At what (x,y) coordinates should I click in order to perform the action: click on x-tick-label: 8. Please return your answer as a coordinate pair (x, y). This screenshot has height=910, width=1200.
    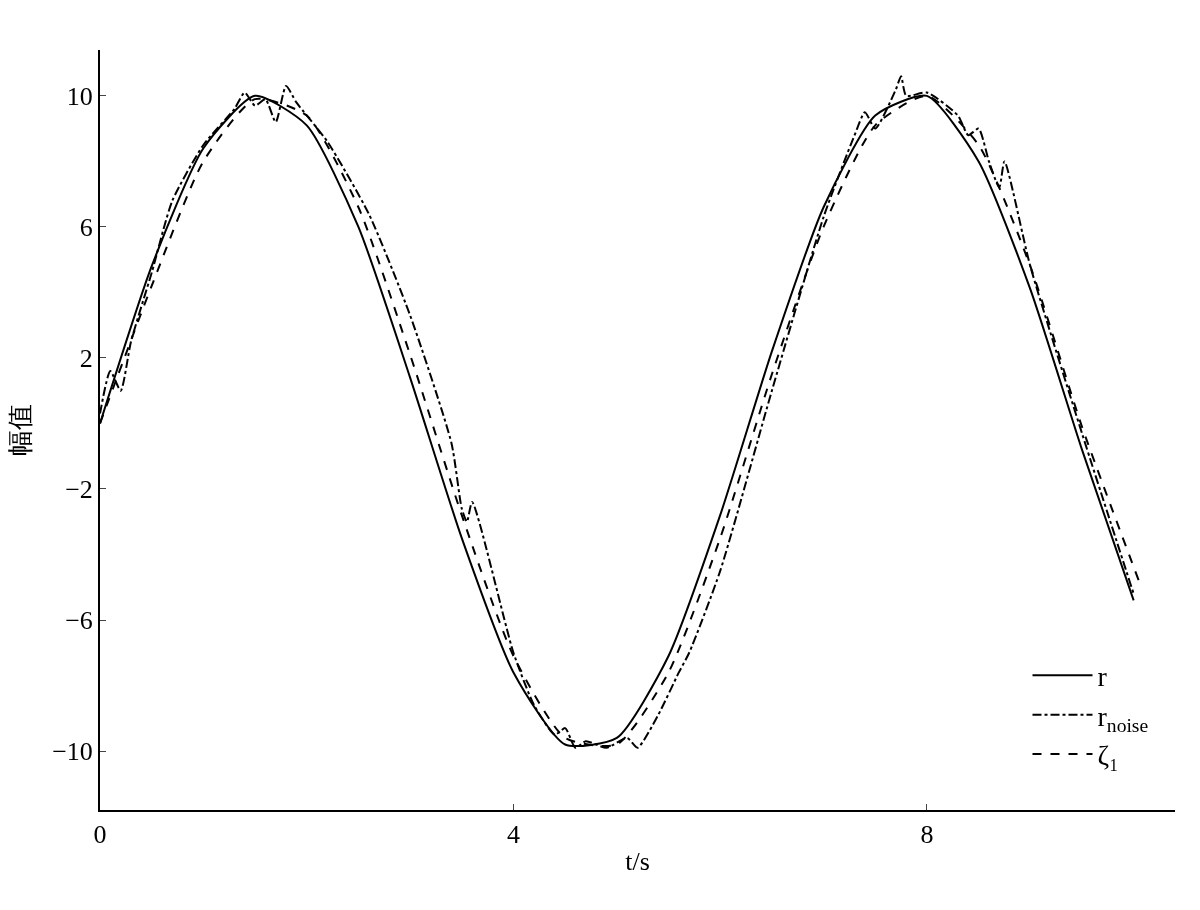
    Looking at the image, I should click on (927, 835).